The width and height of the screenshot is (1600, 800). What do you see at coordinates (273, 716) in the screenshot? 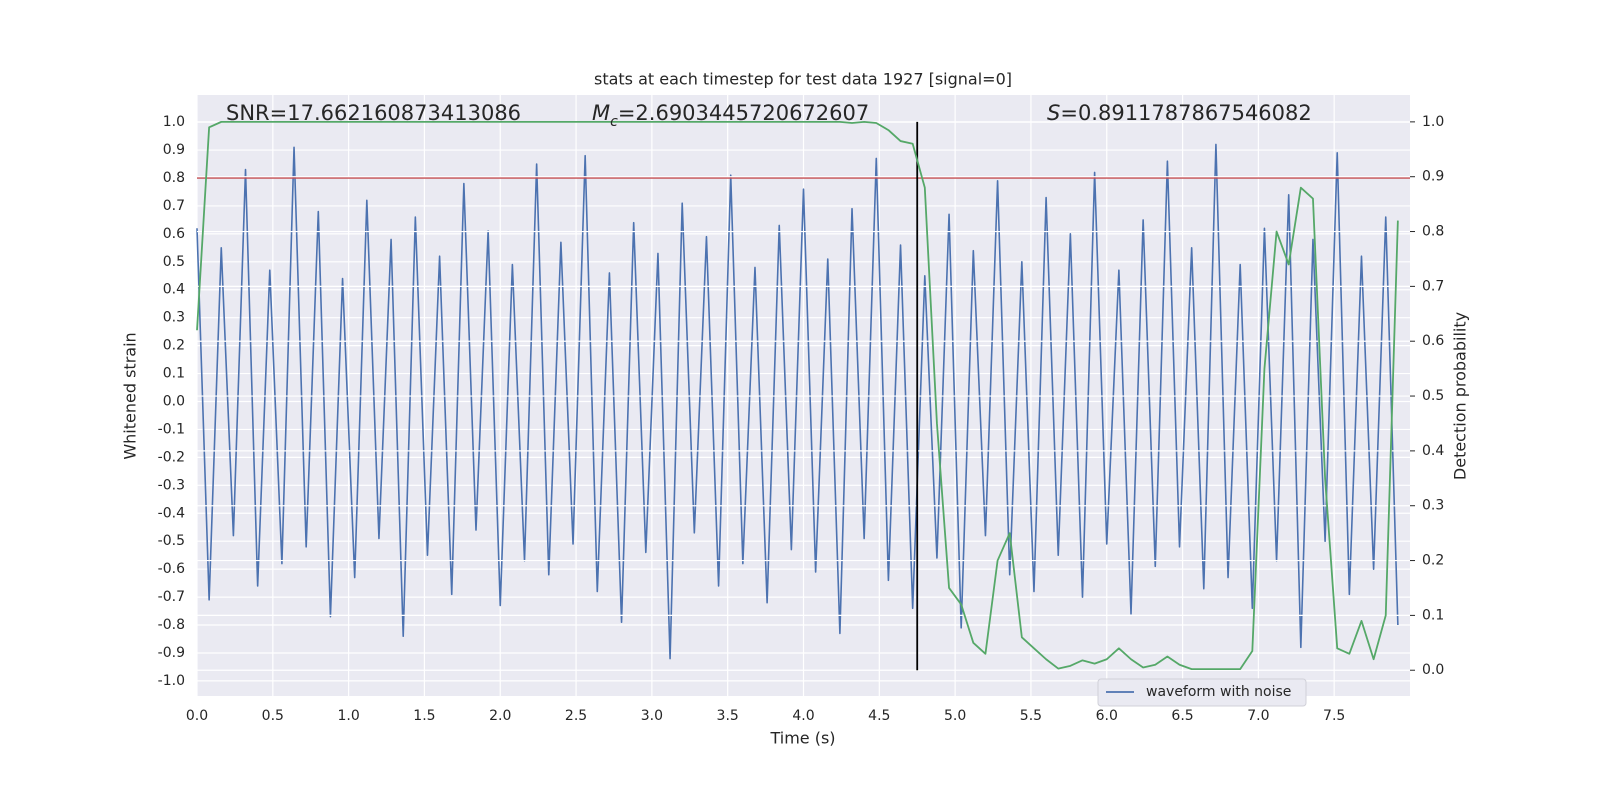
I see `x-tick-label: 0.5` at bounding box center [273, 716].